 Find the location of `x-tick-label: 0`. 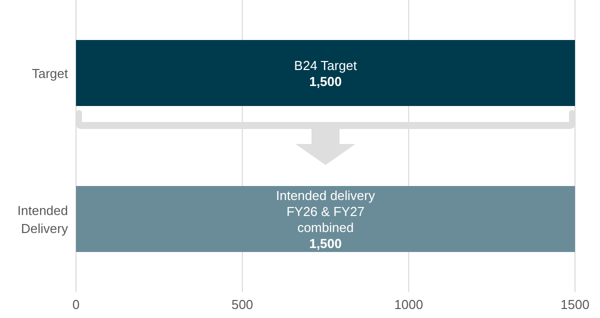

x-tick-label: 0 is located at coordinates (76, 304).